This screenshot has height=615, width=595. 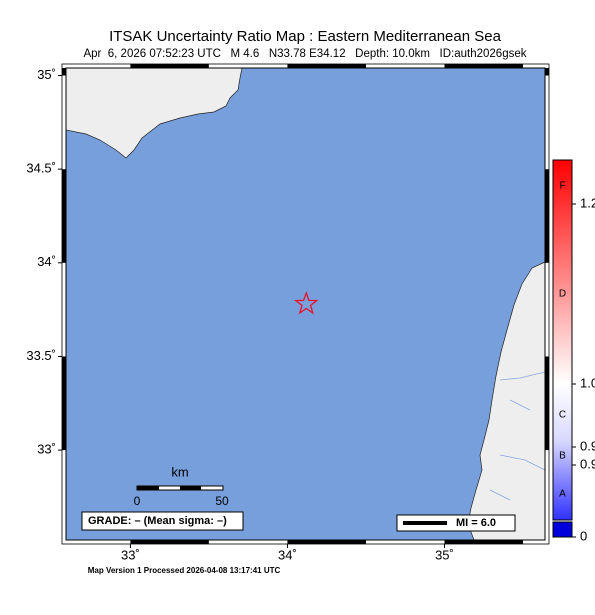 What do you see at coordinates (179, 471) in the screenshot?
I see `scale-title: km` at bounding box center [179, 471].